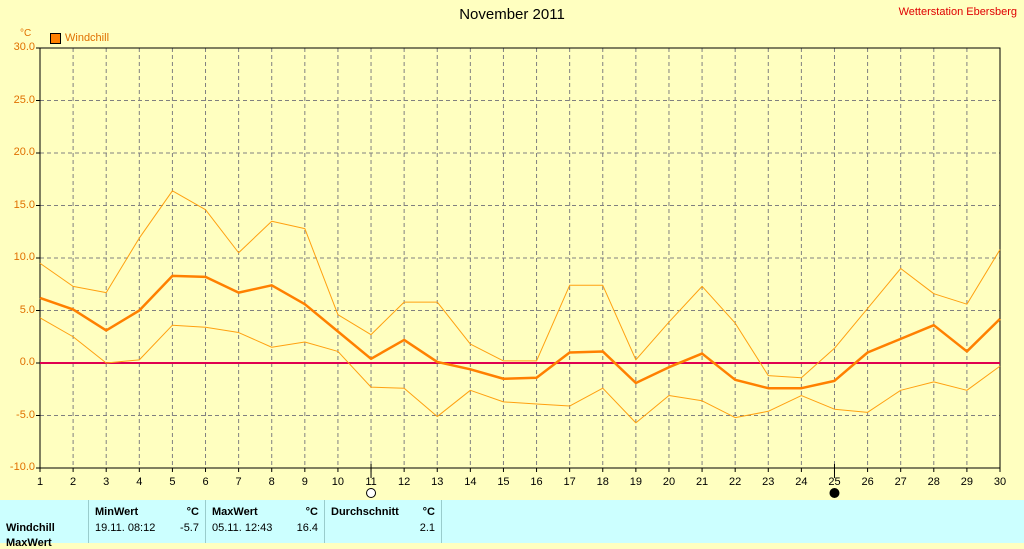 This screenshot has height=549, width=1024. What do you see at coordinates (967, 482) in the screenshot?
I see `x-tick-label: 29` at bounding box center [967, 482].